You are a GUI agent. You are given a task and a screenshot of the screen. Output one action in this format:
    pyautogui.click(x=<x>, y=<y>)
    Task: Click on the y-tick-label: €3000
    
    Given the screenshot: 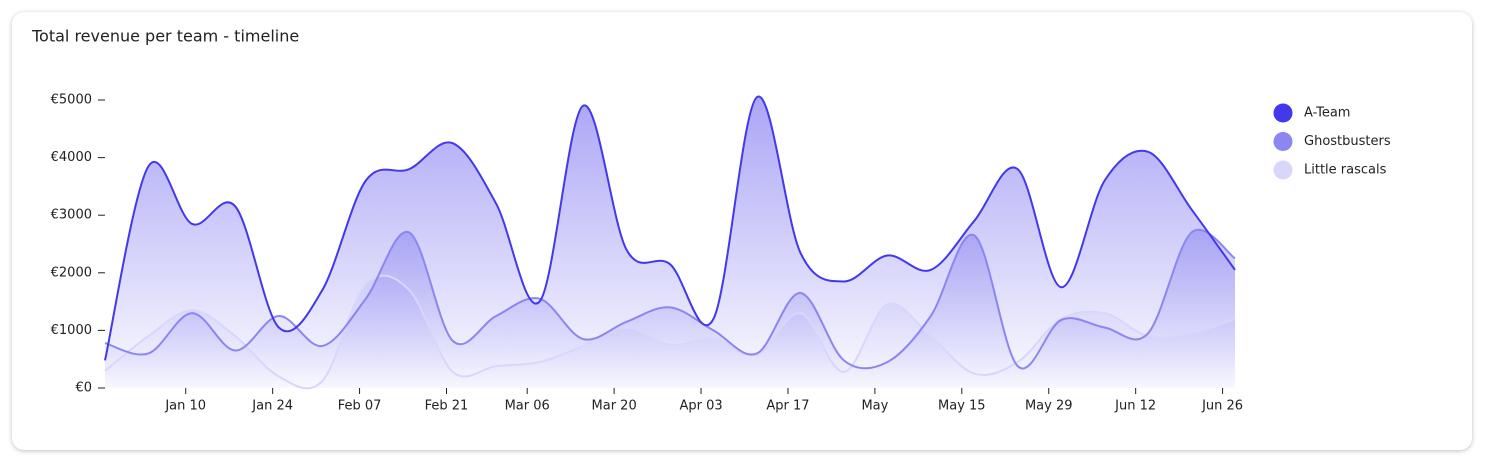 What is the action you would take?
    pyautogui.click(x=71, y=215)
    